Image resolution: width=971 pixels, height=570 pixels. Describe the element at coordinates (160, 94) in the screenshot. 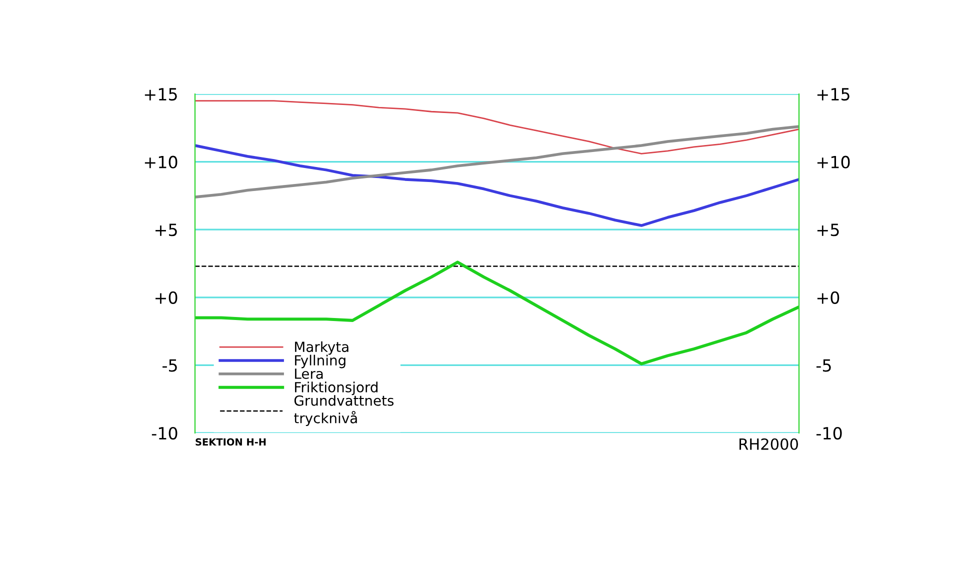

I see `y-tick-label: +15` at that location.